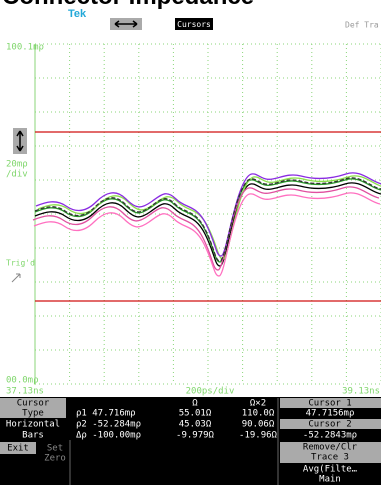  What do you see at coordinates (258, 414) in the screenshot?
I see `readout-cell: 110.0Ω` at bounding box center [258, 414].